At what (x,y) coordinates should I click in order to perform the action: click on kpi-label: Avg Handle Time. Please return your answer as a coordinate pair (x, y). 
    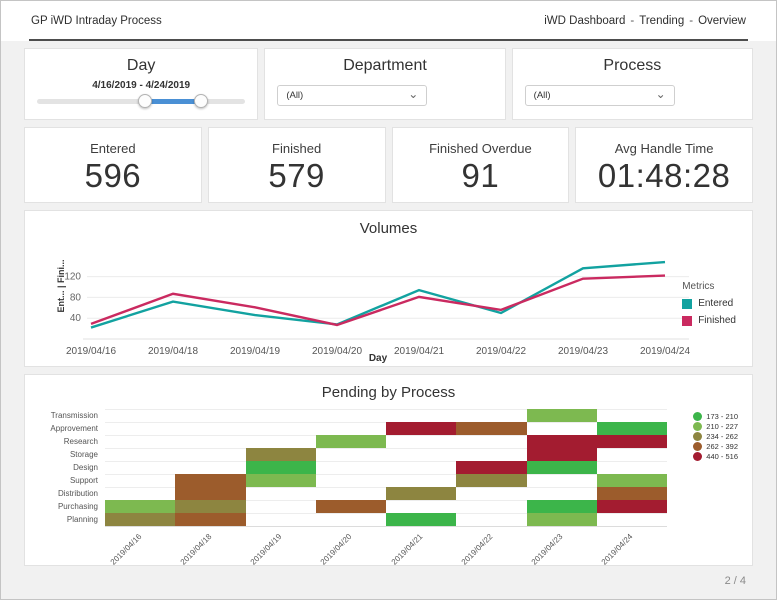
    Looking at the image, I should click on (664, 148).